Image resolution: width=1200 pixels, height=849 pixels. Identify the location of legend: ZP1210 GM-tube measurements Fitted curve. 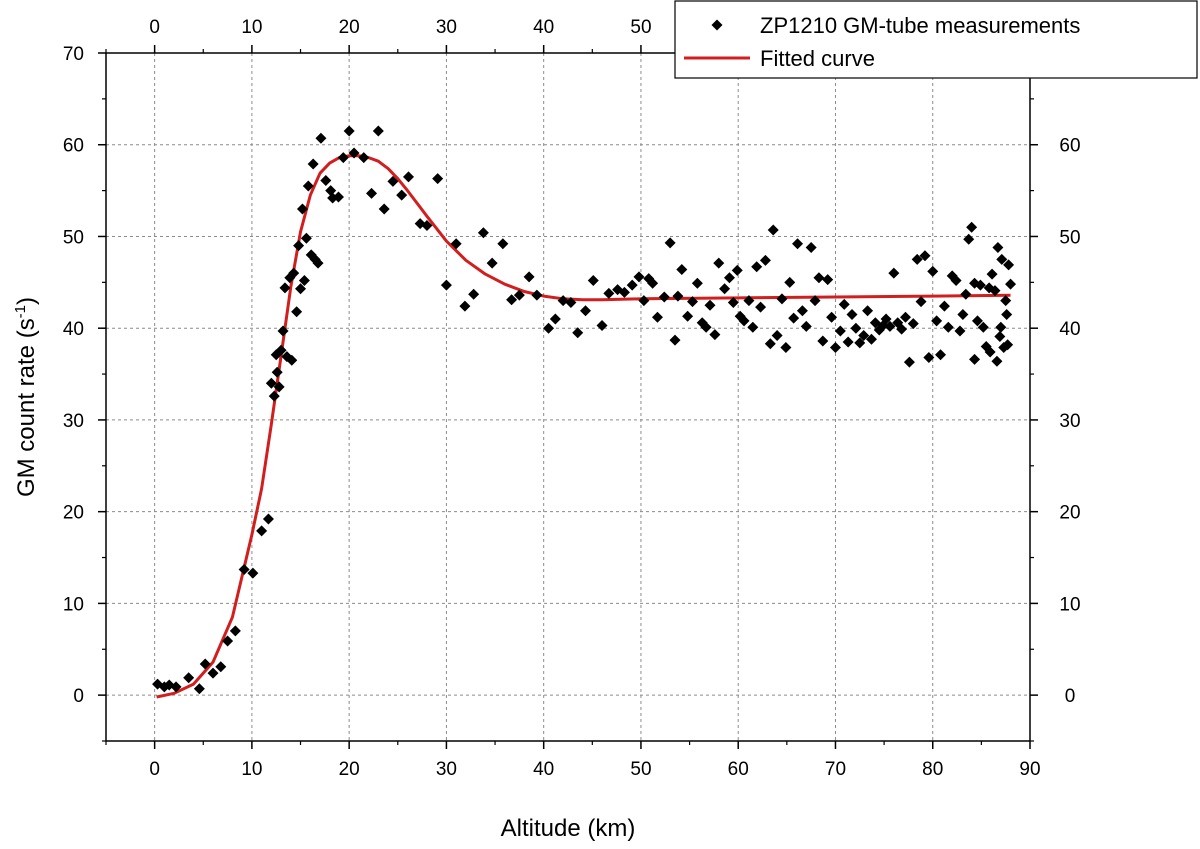
(936, 39).